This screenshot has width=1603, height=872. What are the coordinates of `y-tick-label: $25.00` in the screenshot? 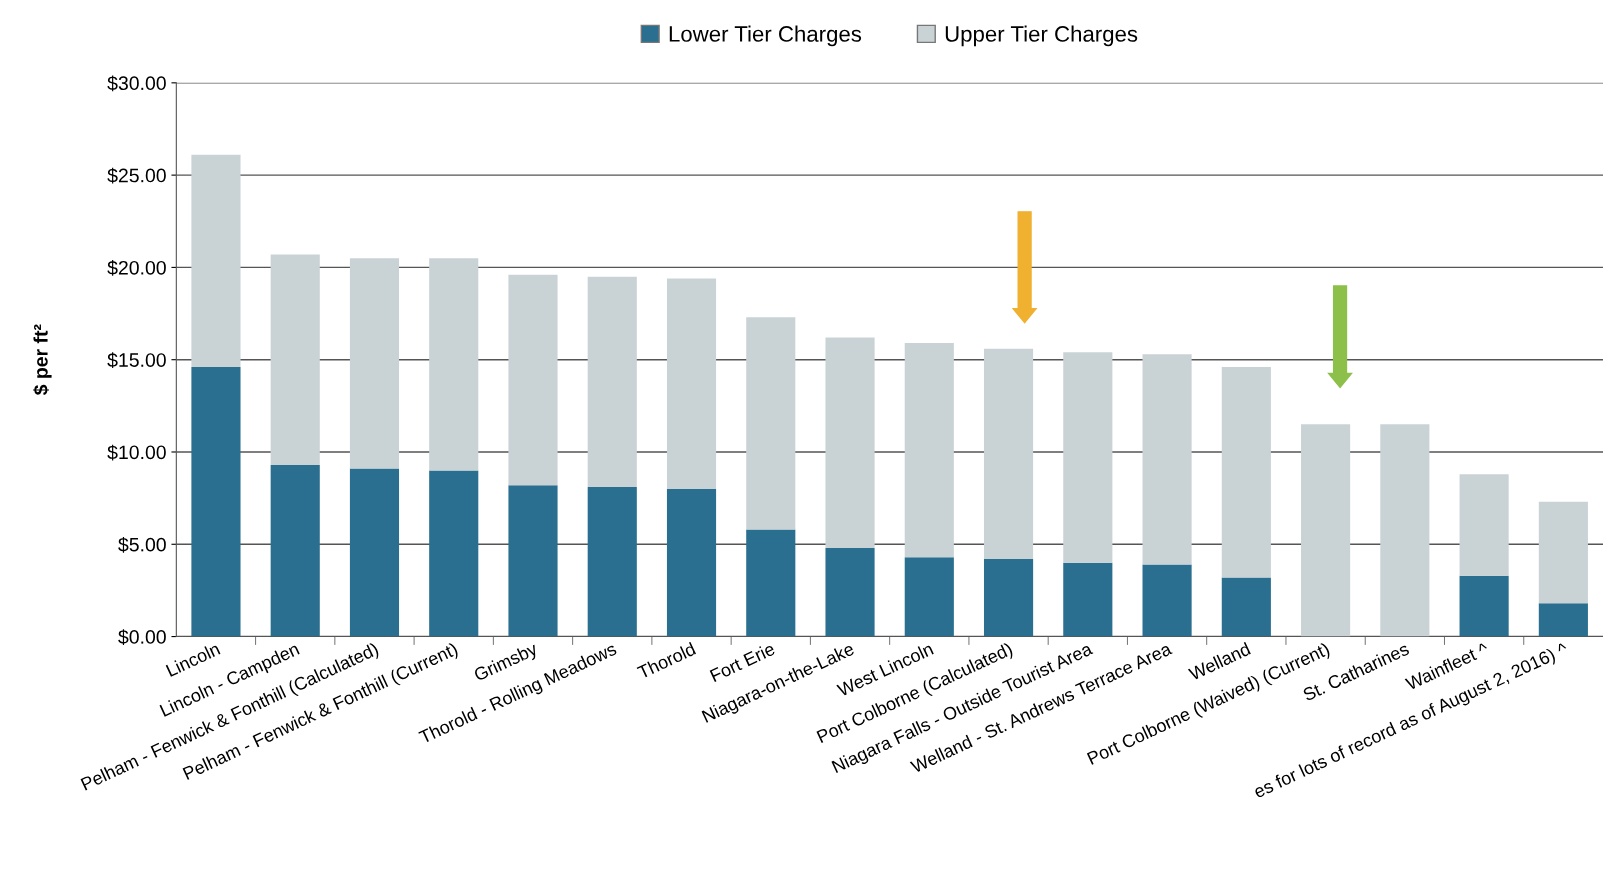 It's located at (136, 175).